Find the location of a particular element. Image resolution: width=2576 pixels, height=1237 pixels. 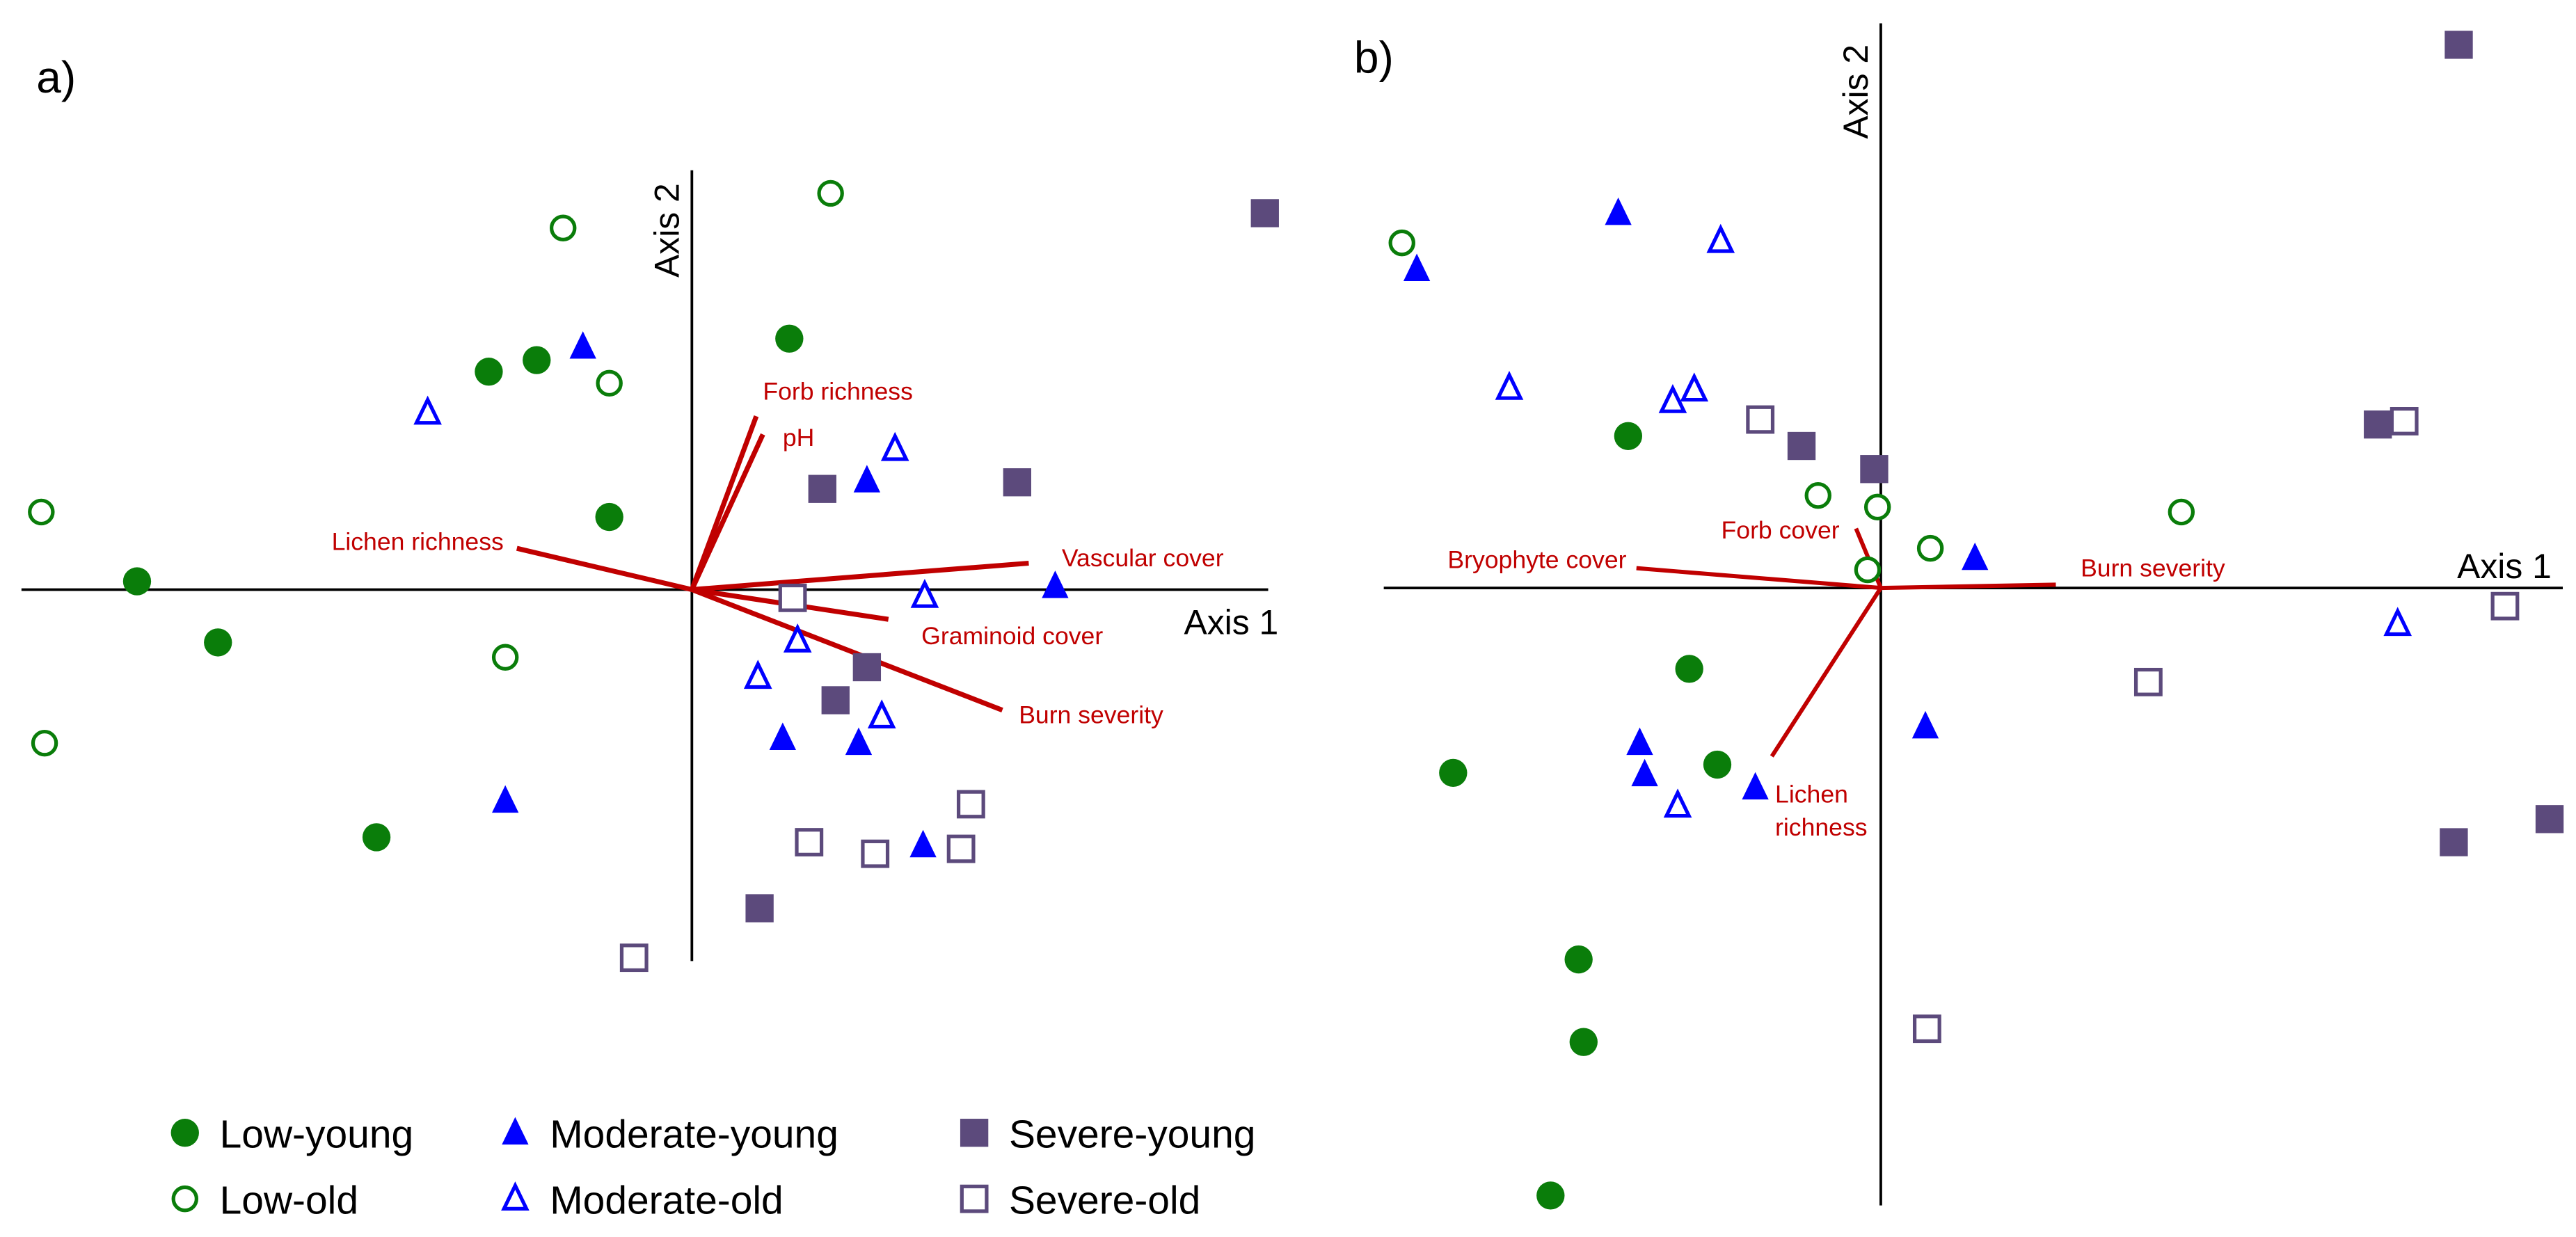

legend-marker-triangle is located at coordinates (515, 1131).